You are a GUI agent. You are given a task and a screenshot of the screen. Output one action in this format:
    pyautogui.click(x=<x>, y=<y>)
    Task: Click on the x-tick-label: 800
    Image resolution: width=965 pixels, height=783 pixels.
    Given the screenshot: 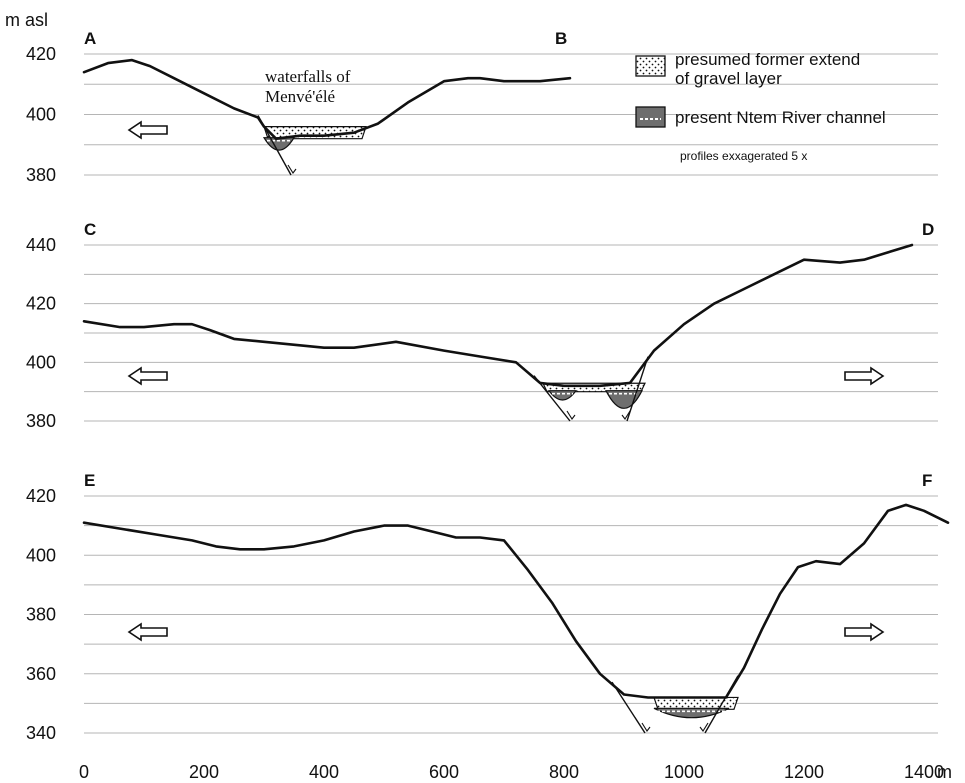 What is the action you would take?
    pyautogui.click(x=564, y=772)
    